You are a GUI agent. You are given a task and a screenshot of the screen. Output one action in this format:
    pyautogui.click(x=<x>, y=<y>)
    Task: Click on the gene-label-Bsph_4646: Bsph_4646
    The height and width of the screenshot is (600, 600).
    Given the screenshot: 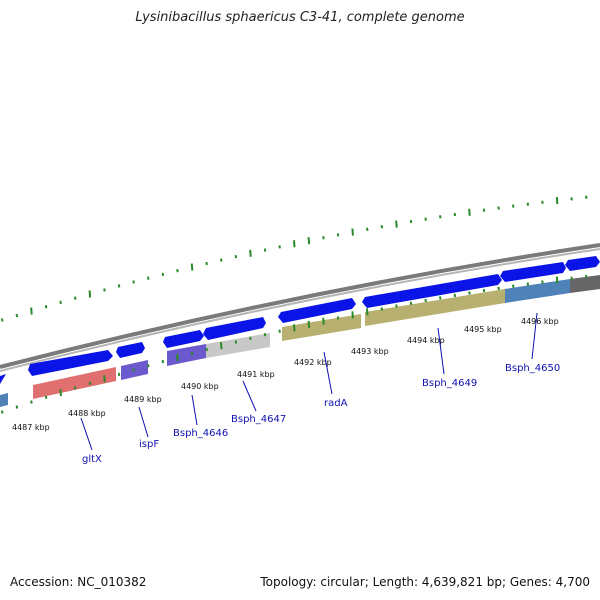 What is the action you would take?
    pyautogui.click(x=200, y=433)
    